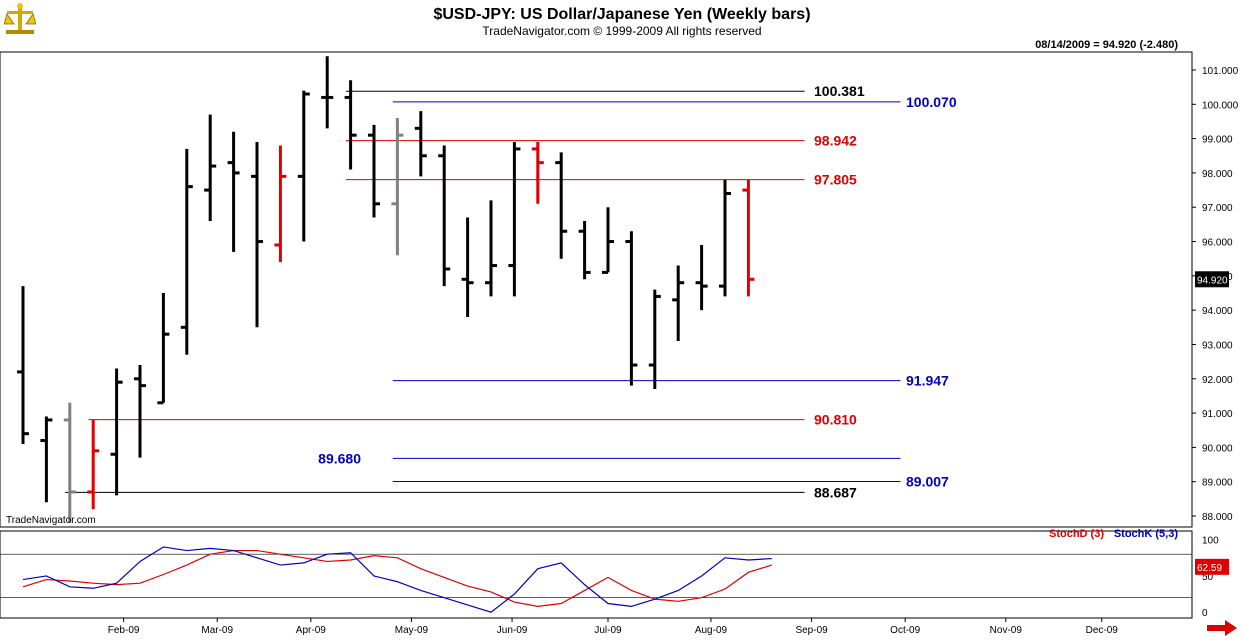 Image resolution: width=1245 pixels, height=640 pixels. What do you see at coordinates (927, 481) in the screenshot?
I see `level-label-89.007: 89.007` at bounding box center [927, 481].